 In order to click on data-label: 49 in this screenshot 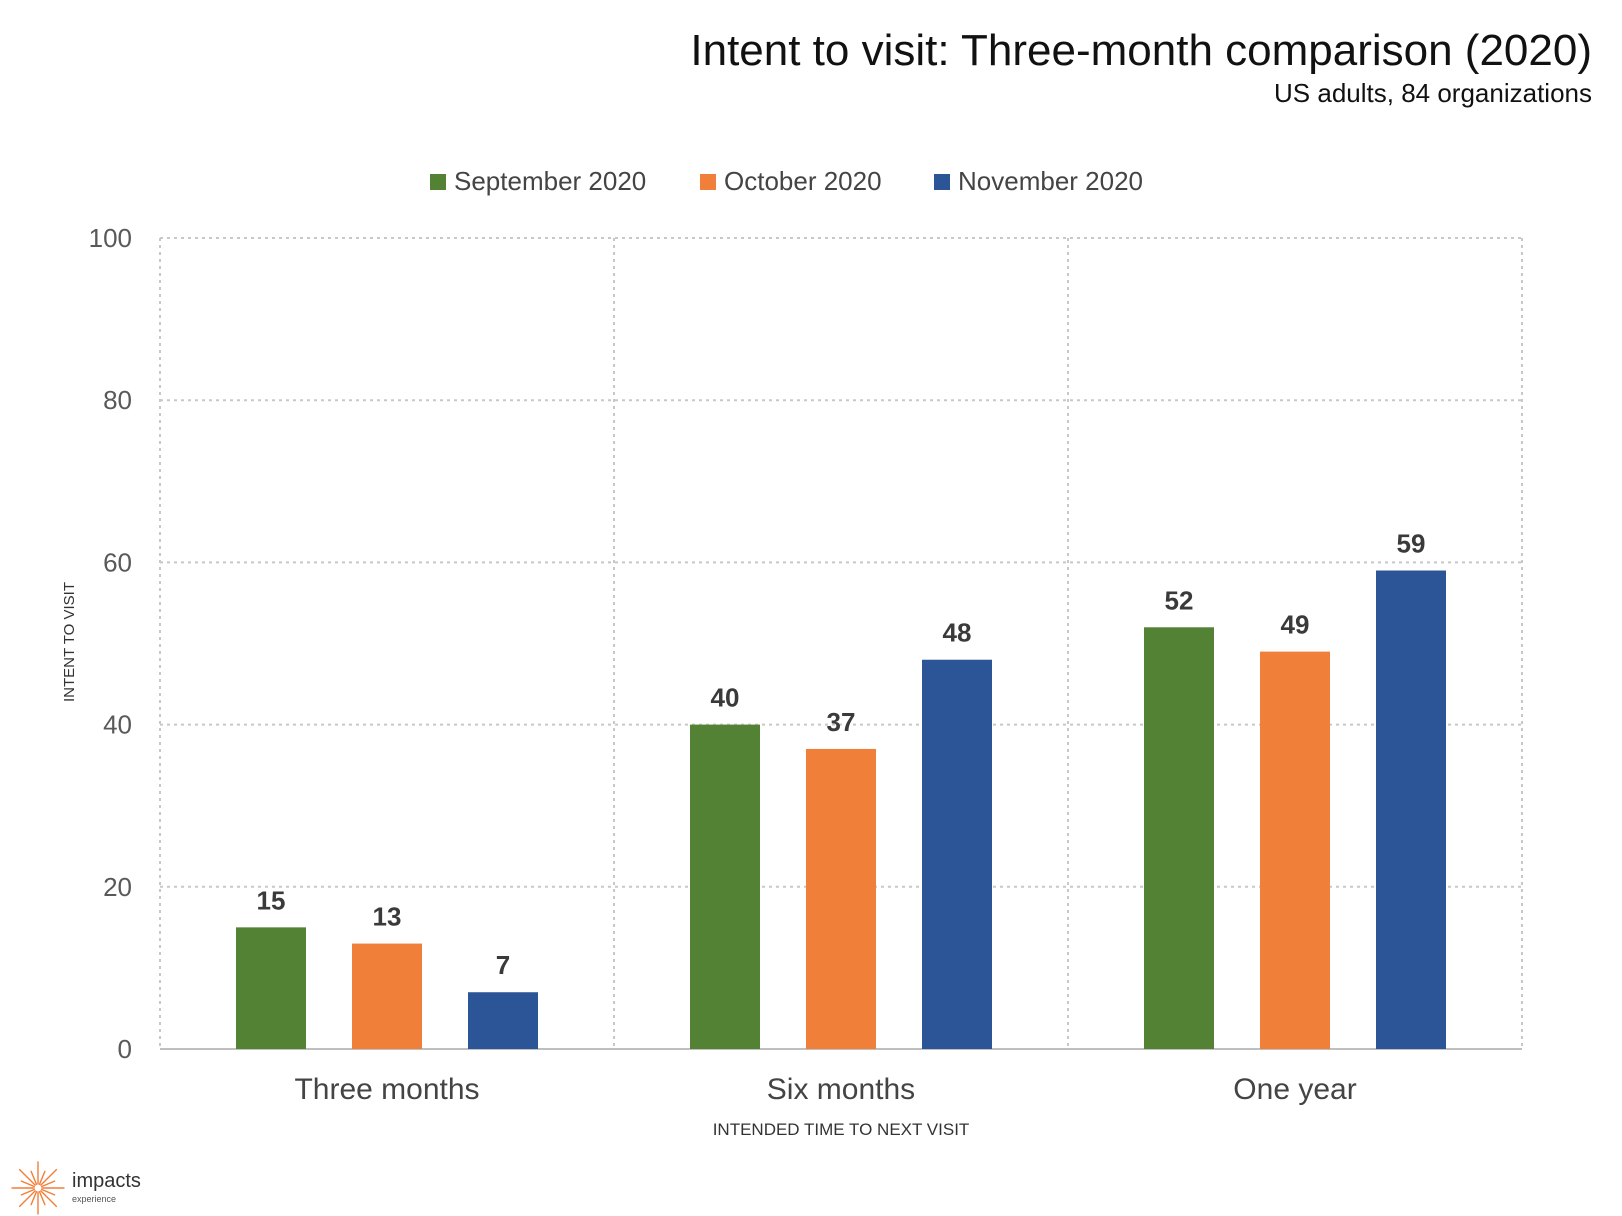, I will do `click(1295, 625)`.